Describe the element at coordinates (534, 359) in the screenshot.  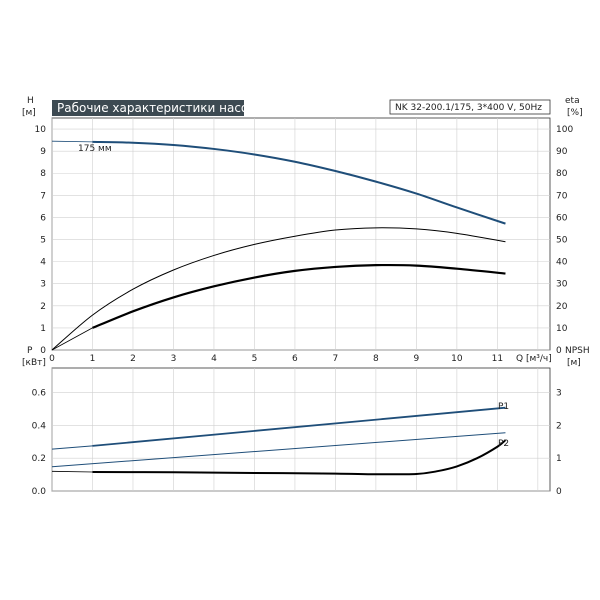
I see `x-axis-label: Q [м³/ч]` at that location.